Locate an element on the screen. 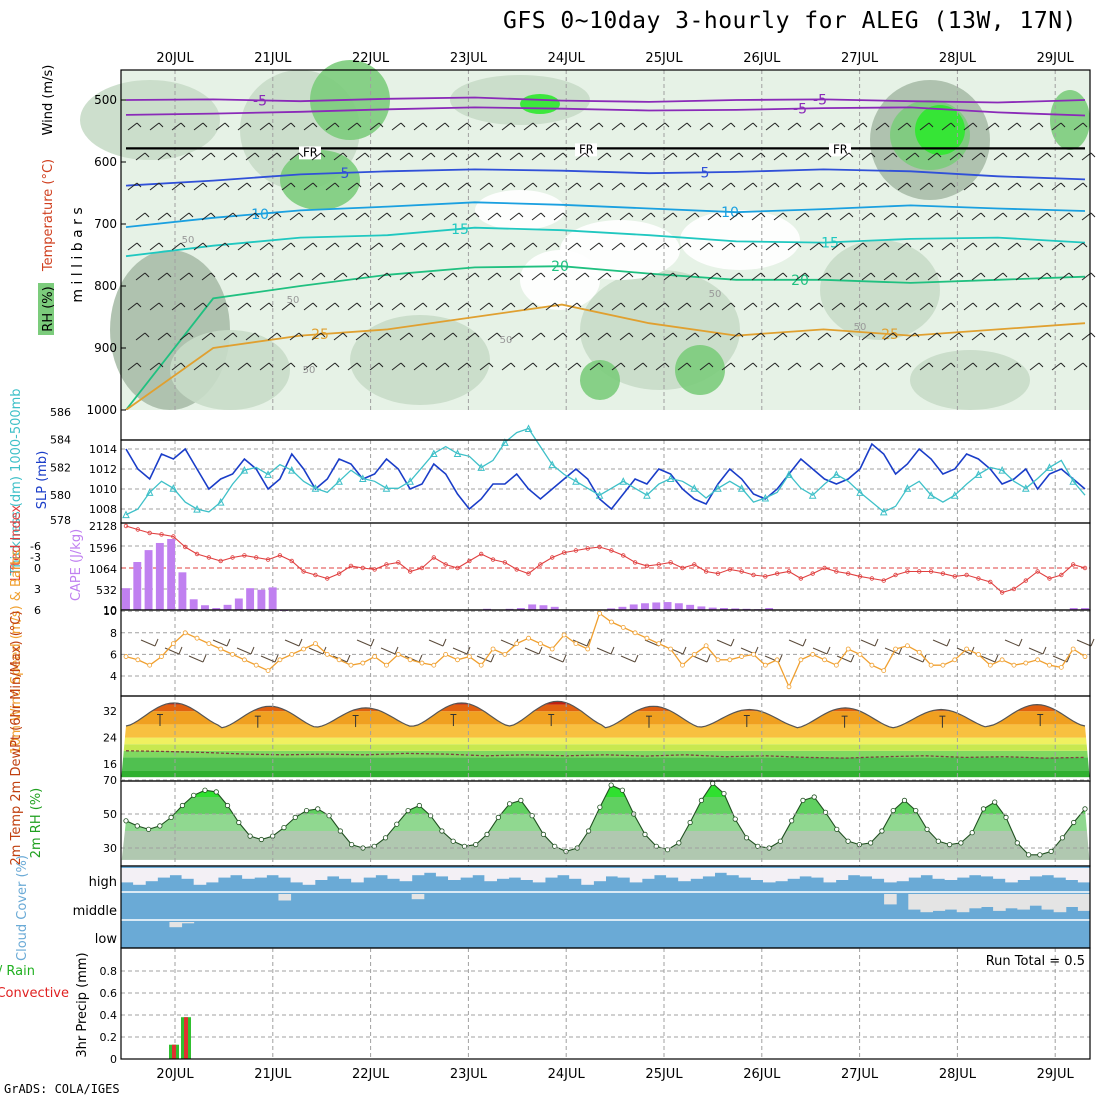 Image resolution: width=1100 pixels, height=1100 pixels. rh-shading-region is located at coordinates (940, 130).